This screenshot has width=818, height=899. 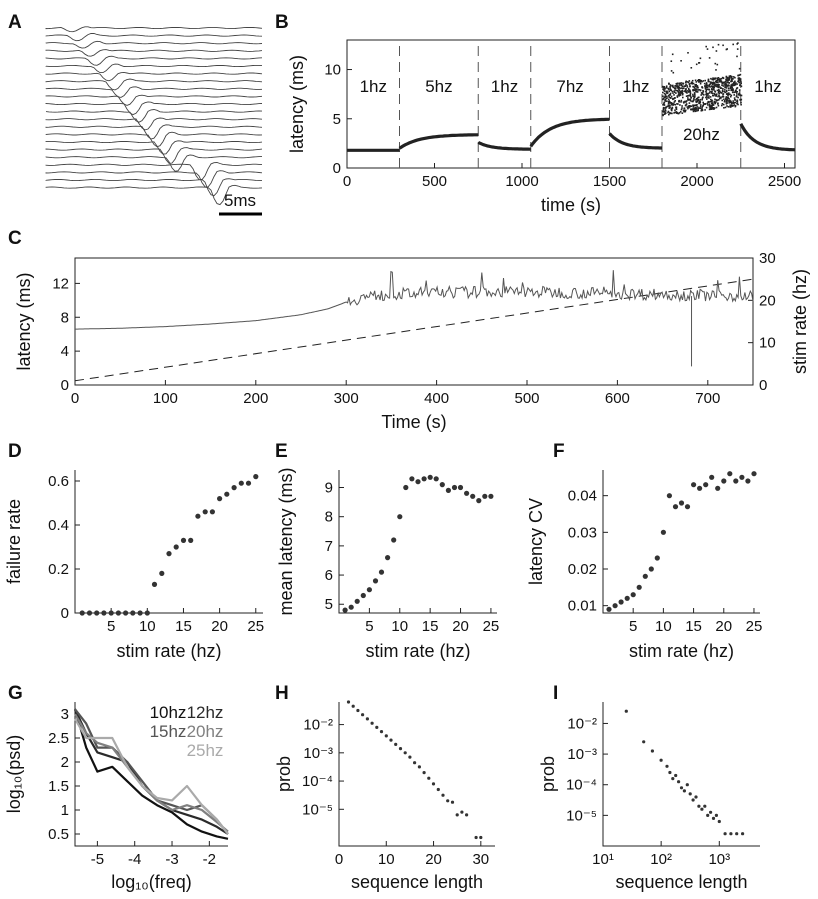 I want to click on x-tick-1: 10, so click(x=386, y=859).